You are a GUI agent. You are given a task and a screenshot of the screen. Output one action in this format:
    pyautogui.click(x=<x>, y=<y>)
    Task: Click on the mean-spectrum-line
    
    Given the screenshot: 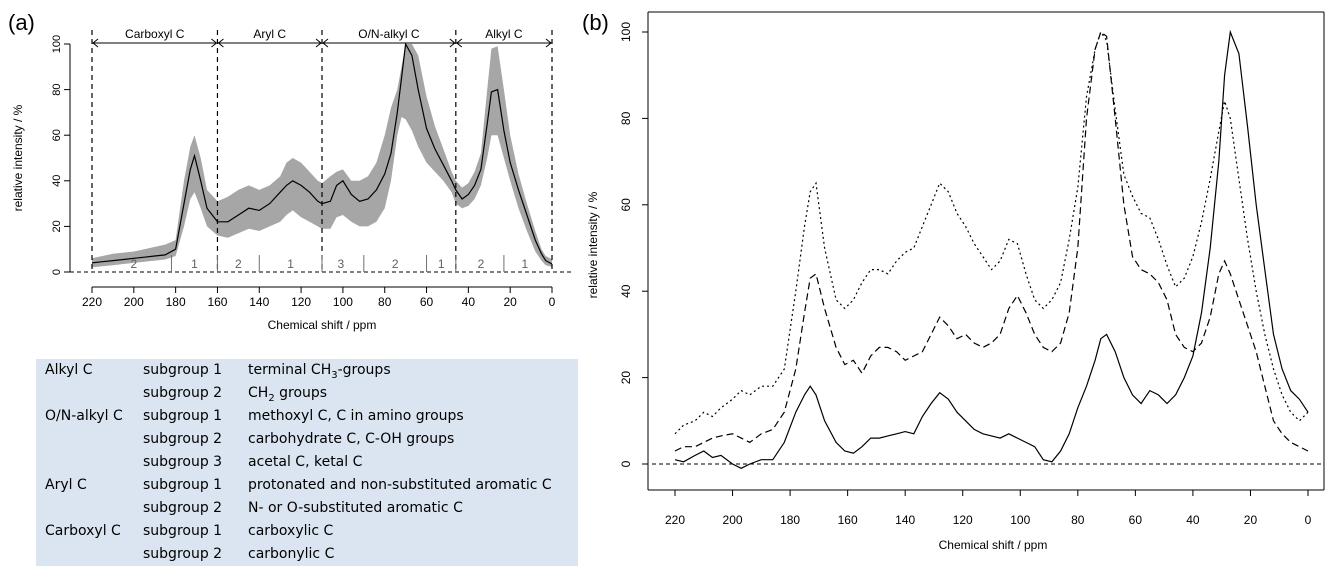 What is the action you would take?
    pyautogui.click(x=322, y=153)
    